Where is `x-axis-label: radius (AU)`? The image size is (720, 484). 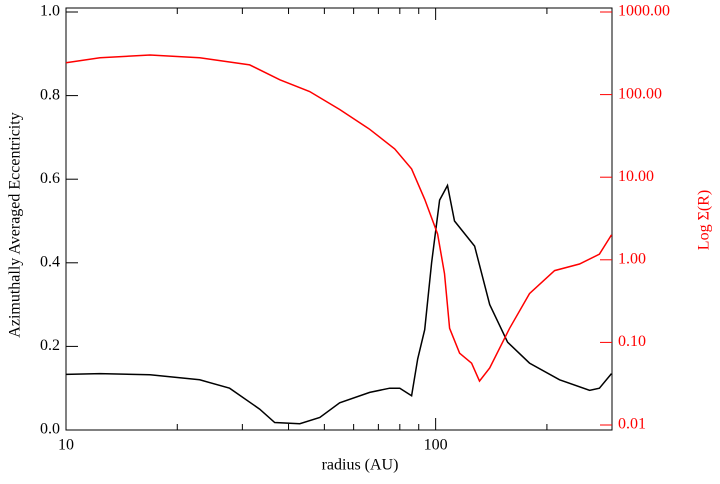
x-axis-label: radius (AU) is located at coordinates (360, 465).